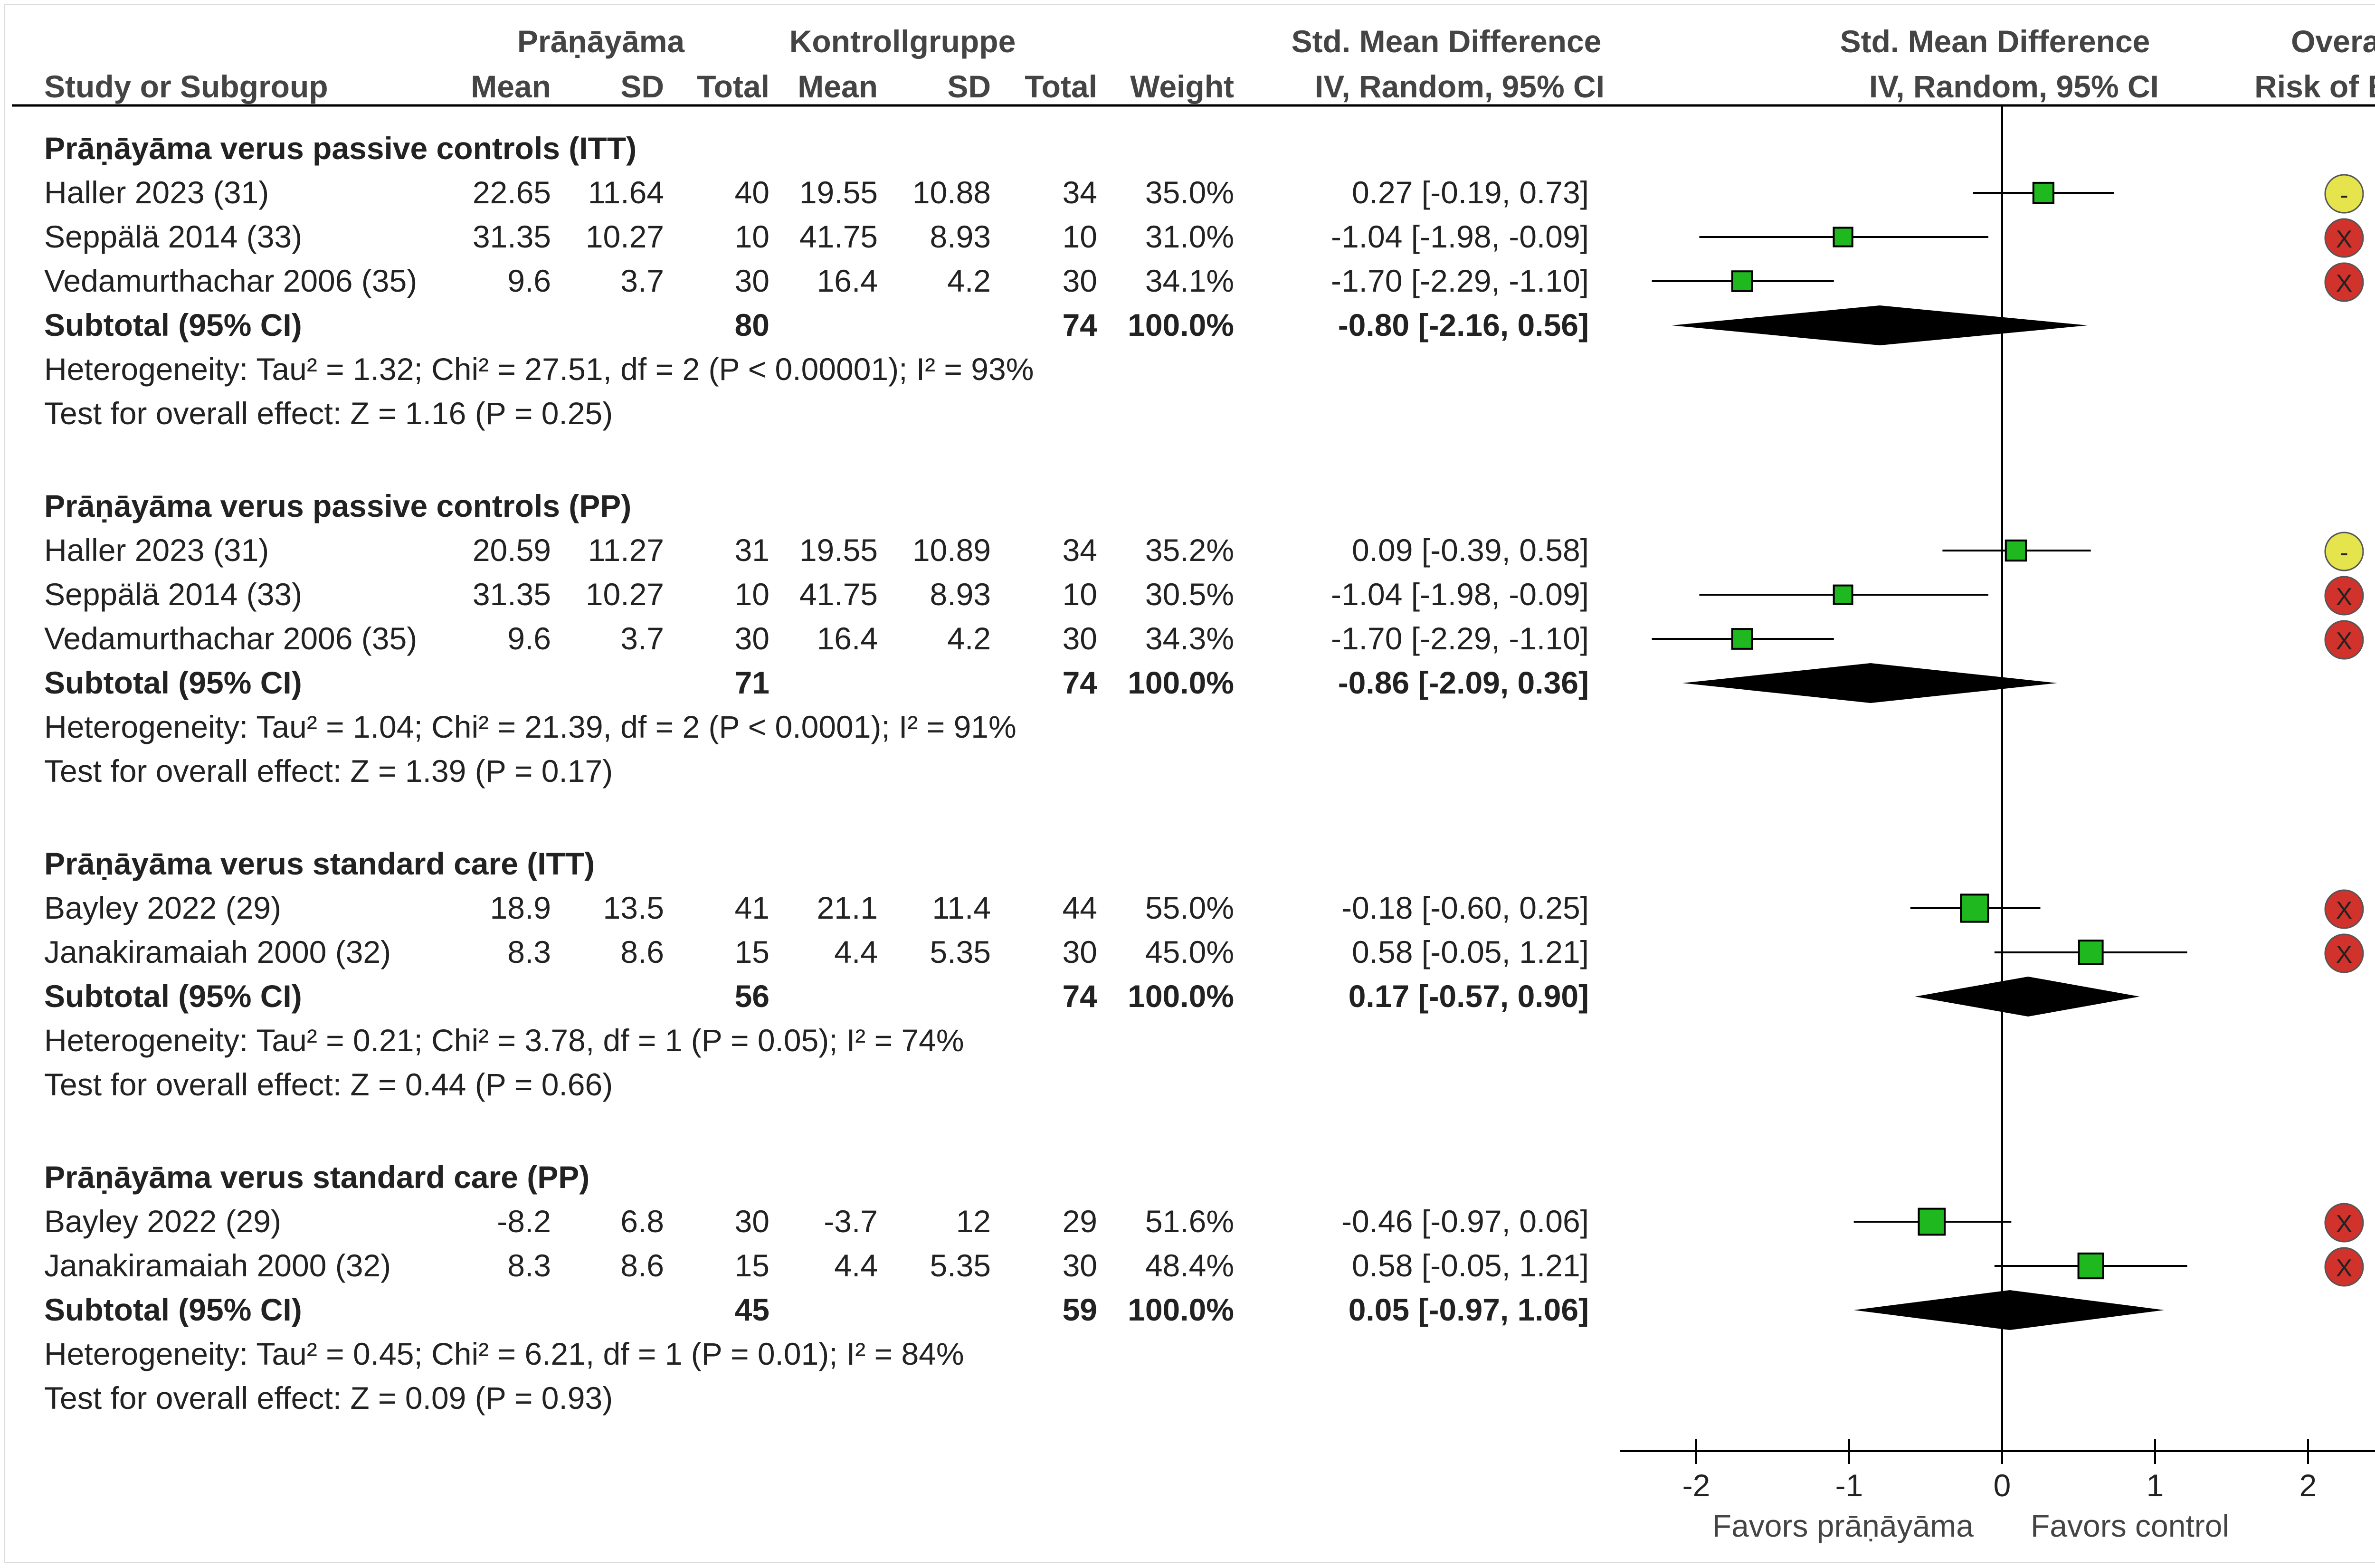 The image size is (2375, 1568). Describe the element at coordinates (173, 236) in the screenshot. I see `study-name: Seppälä 2014 (33)` at that location.